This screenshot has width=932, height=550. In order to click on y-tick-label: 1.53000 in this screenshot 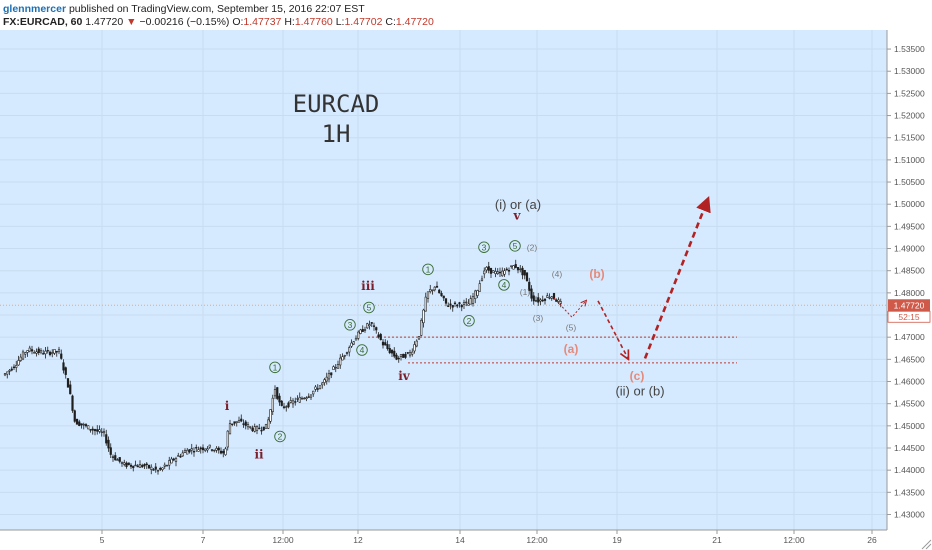, I will do `click(909, 71)`.